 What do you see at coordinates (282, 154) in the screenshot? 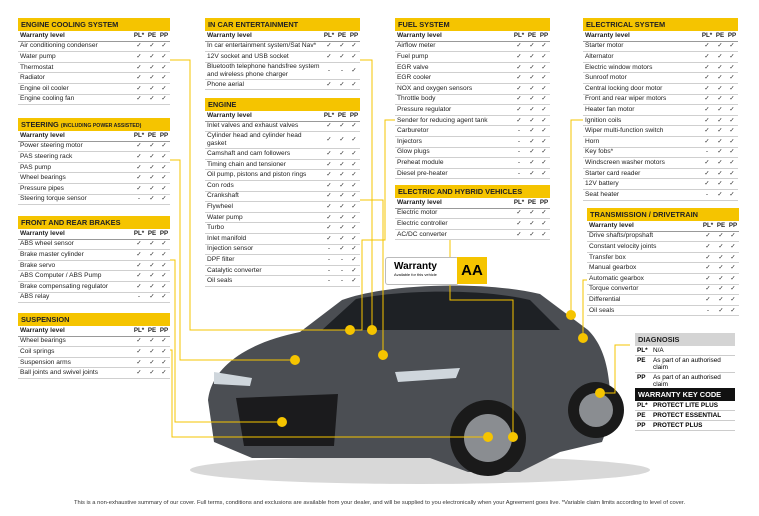
I see `table-row: Camshaft and cam followers ✓ ✓ ✓` at bounding box center [282, 154].